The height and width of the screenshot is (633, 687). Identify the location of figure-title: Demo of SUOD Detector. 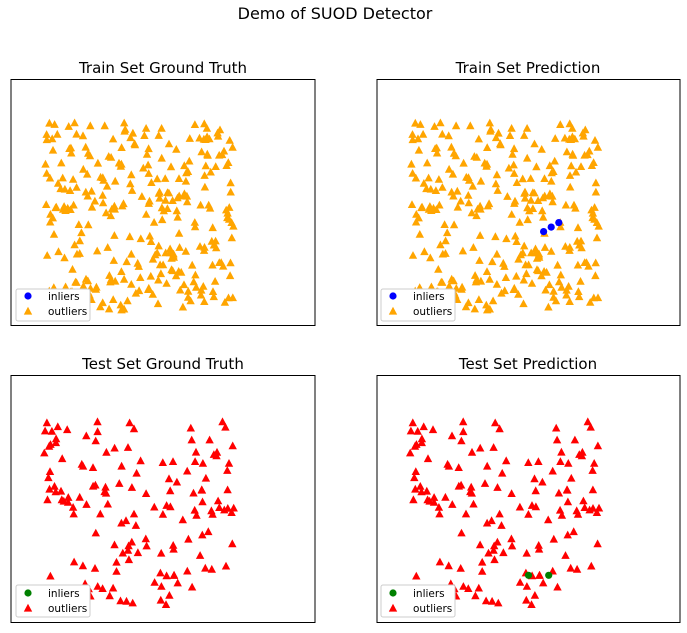
(335, 13).